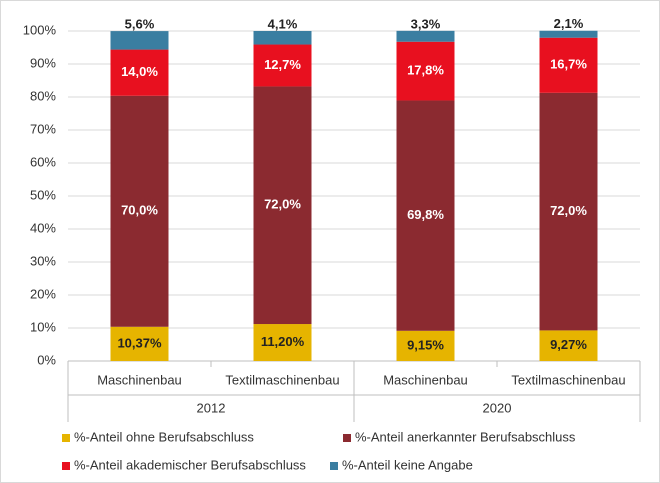  I want to click on value-label: 14,0%, so click(139, 71).